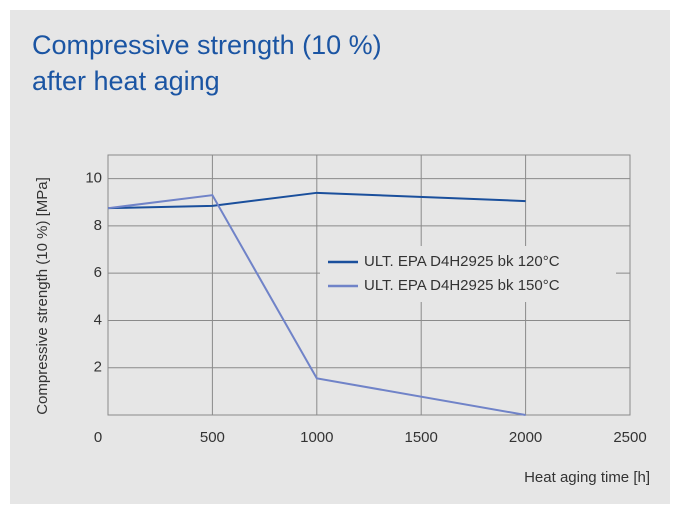 The width and height of the screenshot is (680, 514). Describe the element at coordinates (629, 437) in the screenshot. I see `x-tick-label: 2500` at that location.